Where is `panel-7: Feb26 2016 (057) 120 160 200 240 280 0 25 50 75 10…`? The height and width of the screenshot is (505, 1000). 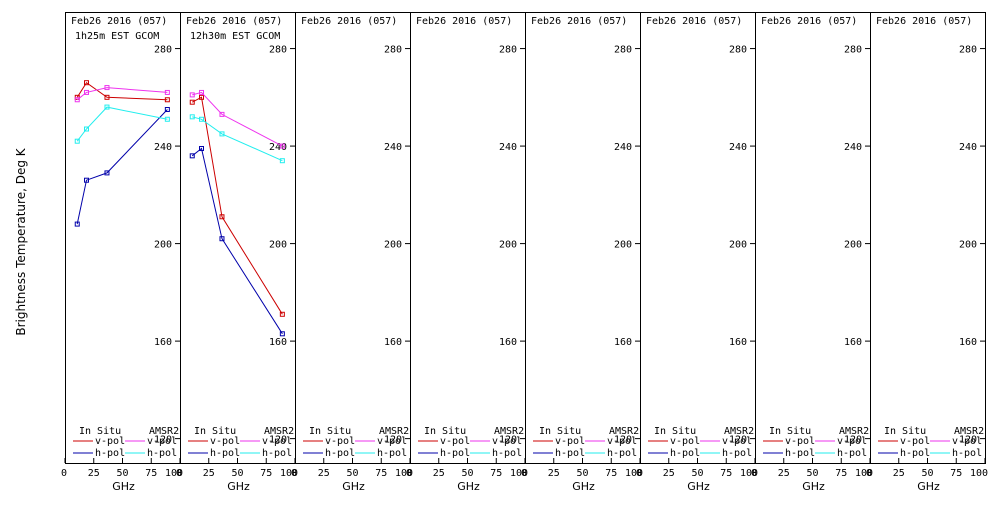
panel-7: Feb26 2016 (057) 120 160 200 240 280 0 25 50 75 10… is located at coordinates (812, 252).